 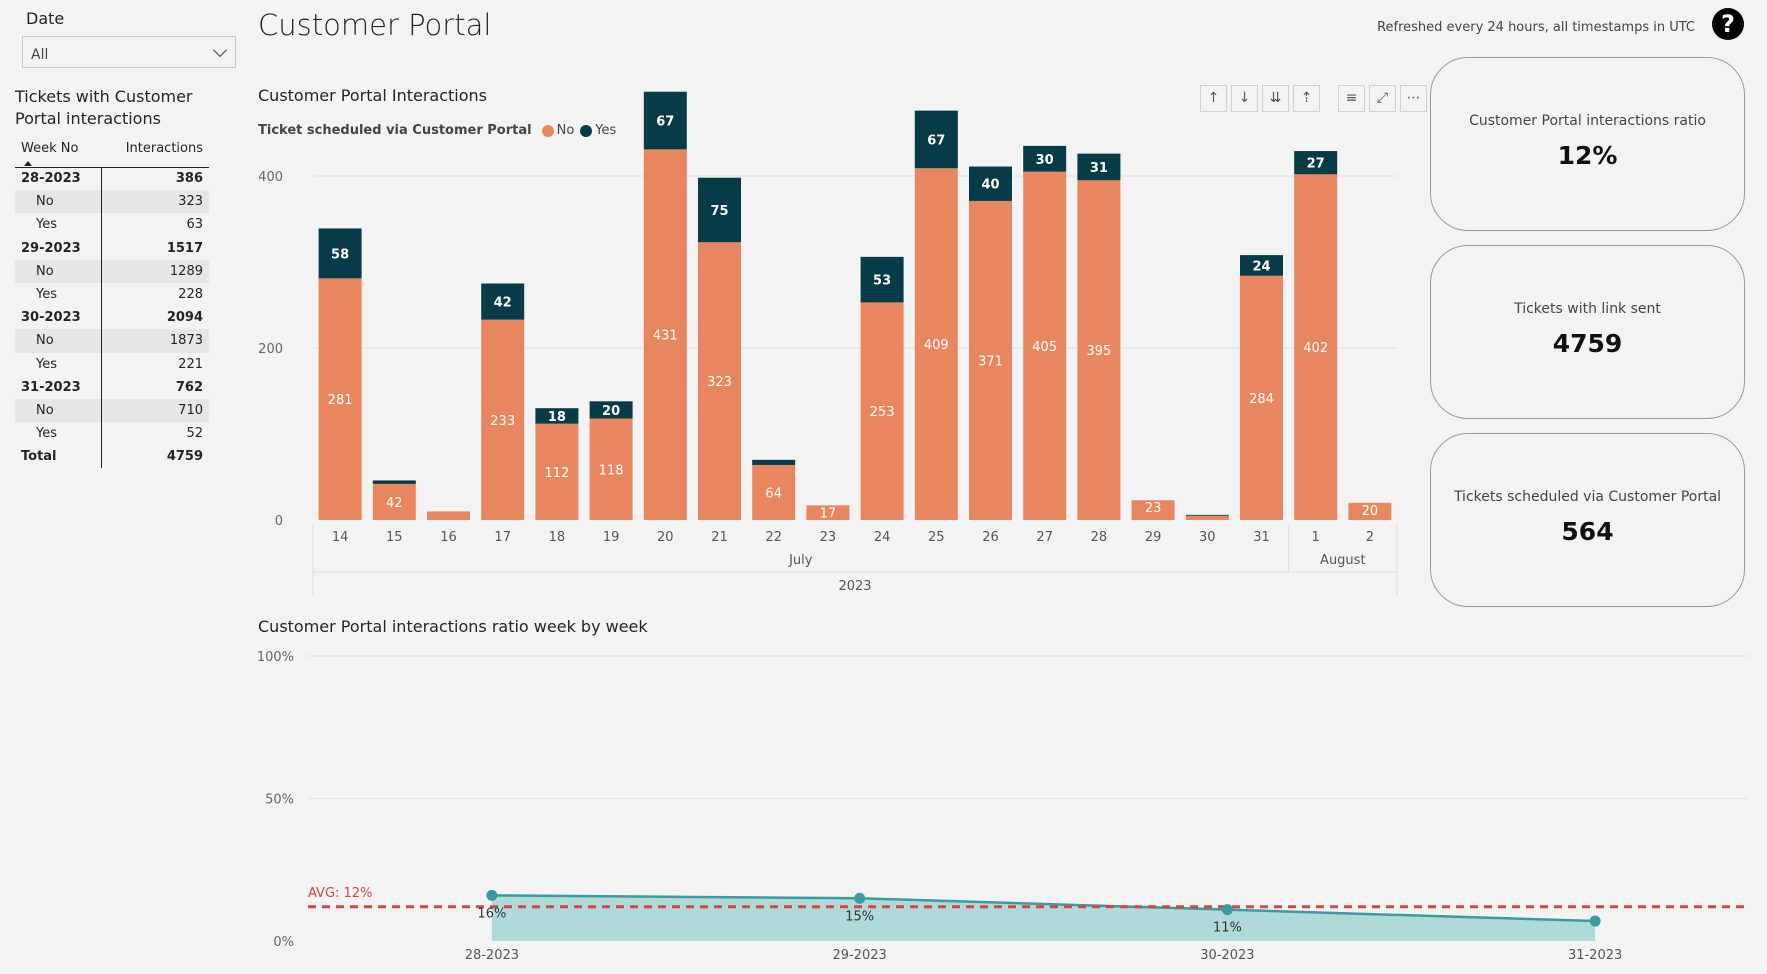 I want to click on table-row: No 1873, so click(x=112, y=341).